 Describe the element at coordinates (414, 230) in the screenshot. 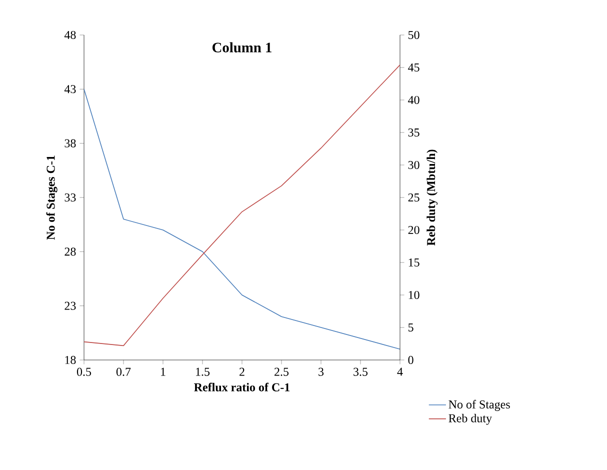

I see `y2-tick-label: 20` at that location.